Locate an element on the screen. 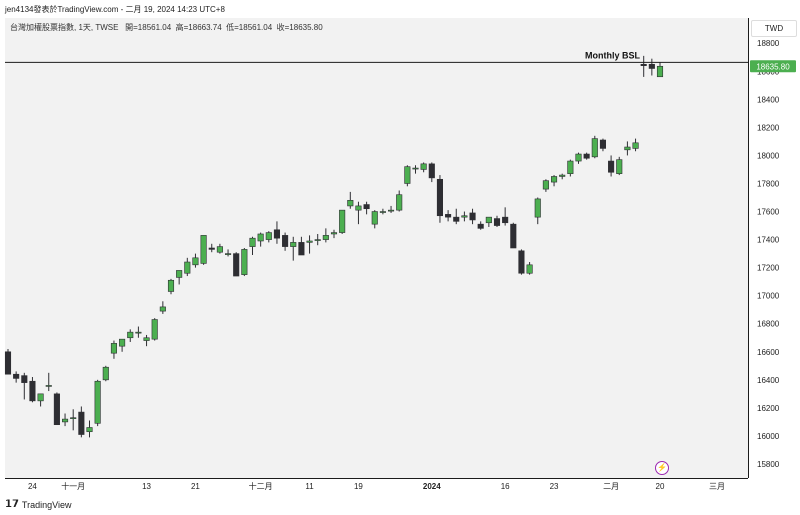 This screenshot has height=515, width=800. price-tick-label: 17000 is located at coordinates (768, 296).